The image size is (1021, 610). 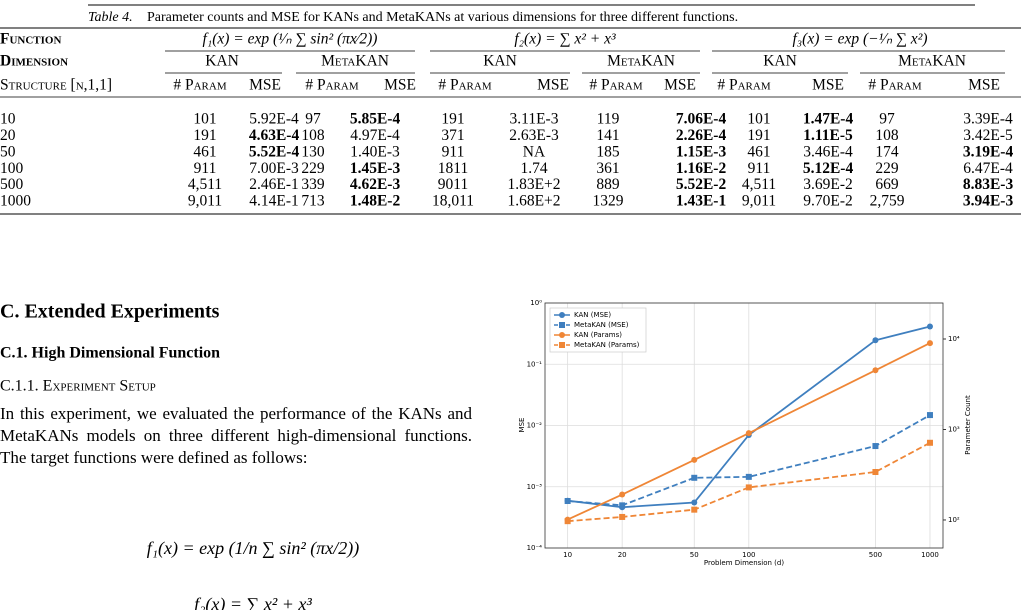 What do you see at coordinates (622, 555) in the screenshot?
I see `x-tick-label: 20` at bounding box center [622, 555].